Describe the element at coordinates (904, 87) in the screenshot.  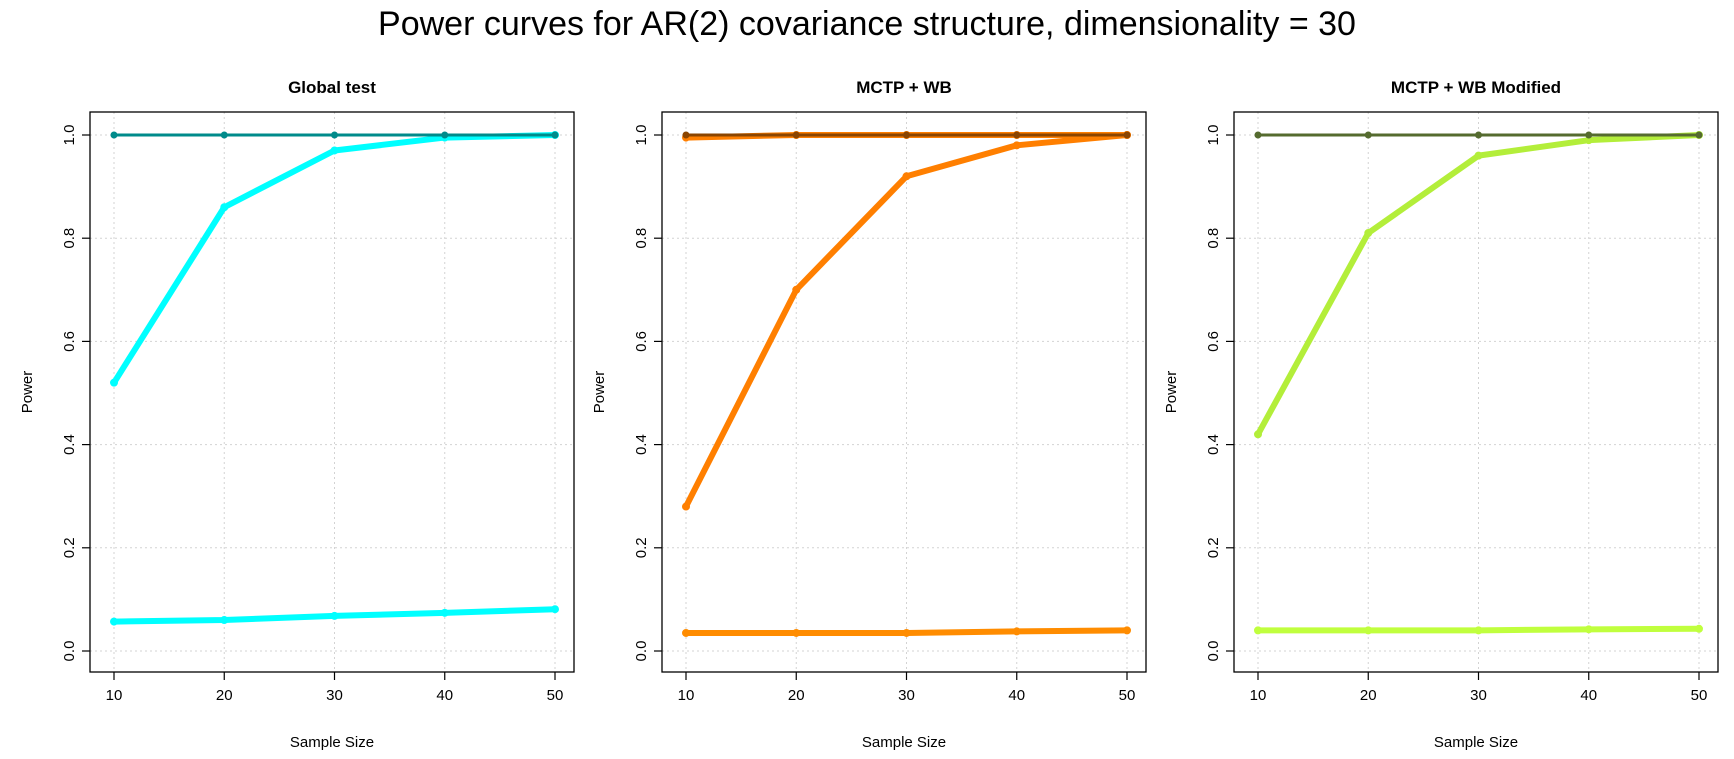
I see `panel-title: MCTP + WB` at that location.